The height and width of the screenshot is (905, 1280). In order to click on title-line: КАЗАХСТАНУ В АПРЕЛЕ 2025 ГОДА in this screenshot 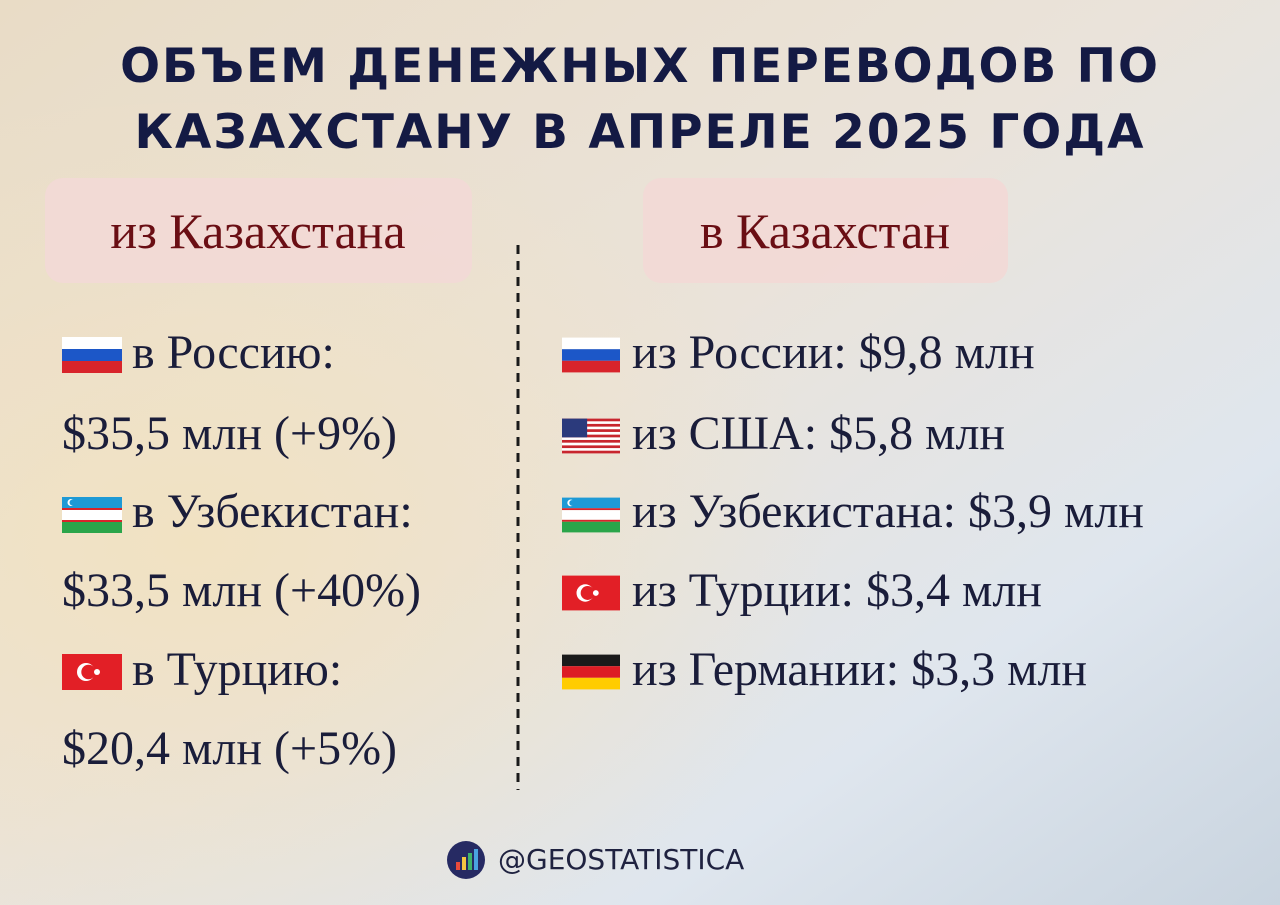, I will do `click(640, 132)`.